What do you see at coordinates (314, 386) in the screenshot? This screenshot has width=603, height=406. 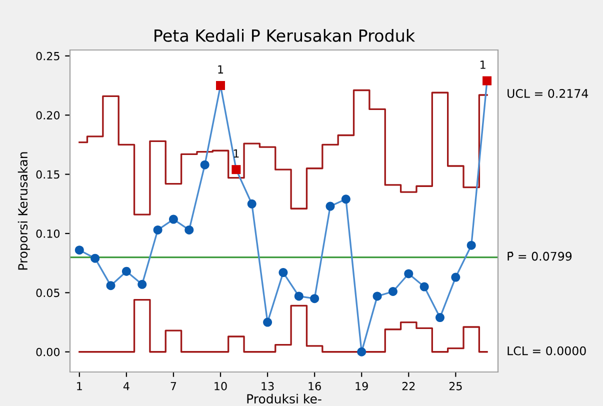 I see `x-tick-label: 16` at bounding box center [314, 386].